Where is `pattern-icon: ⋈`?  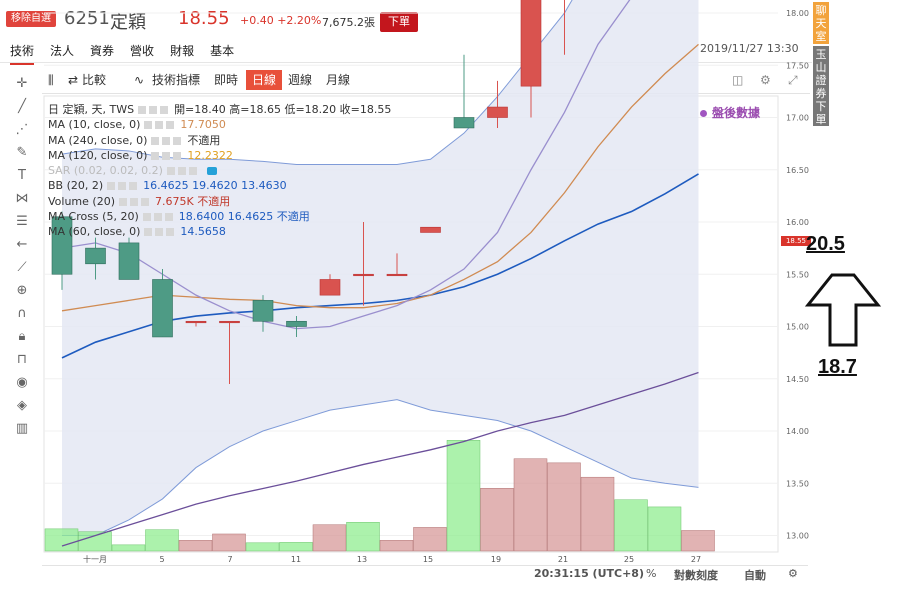
pattern-icon: ⋈ is located at coordinates (22, 198).